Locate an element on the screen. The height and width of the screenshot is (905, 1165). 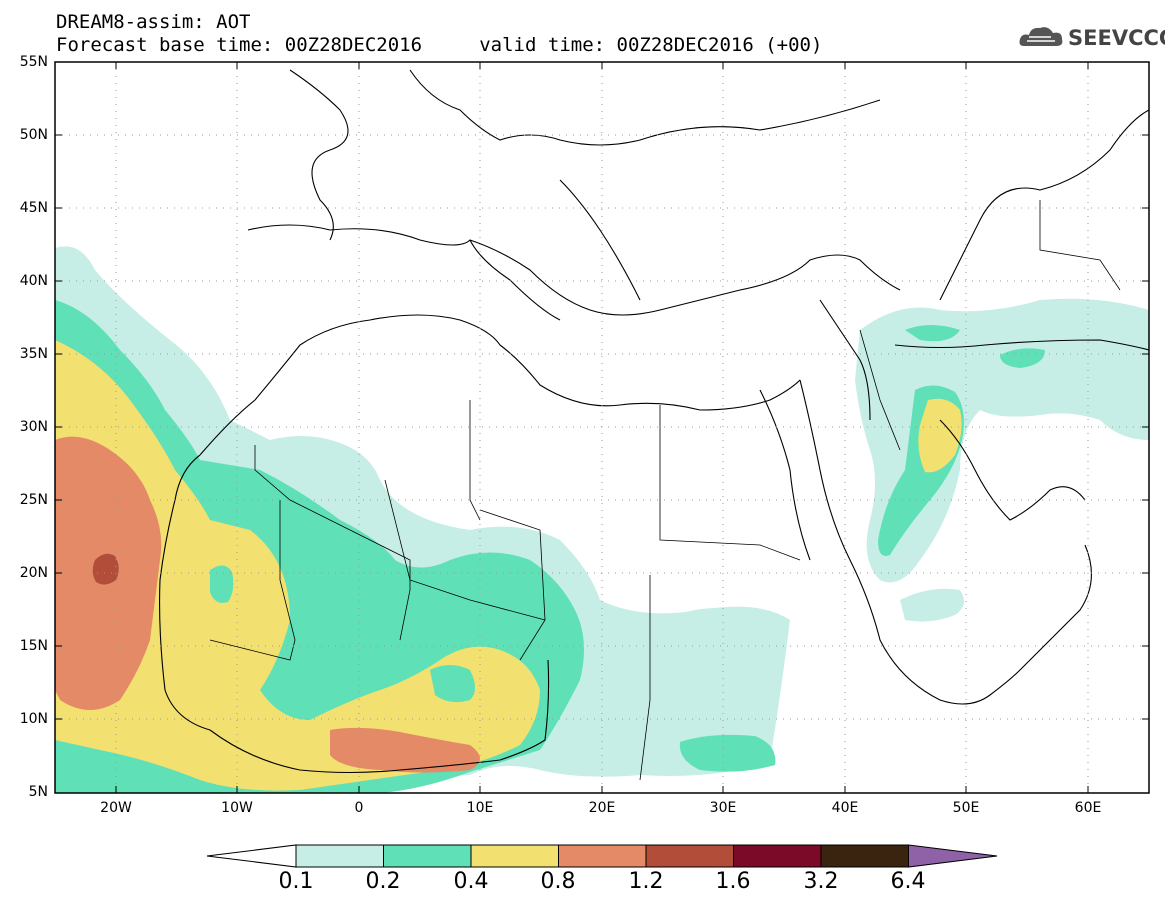
colorbar-lower-extend is located at coordinates (251, 856).